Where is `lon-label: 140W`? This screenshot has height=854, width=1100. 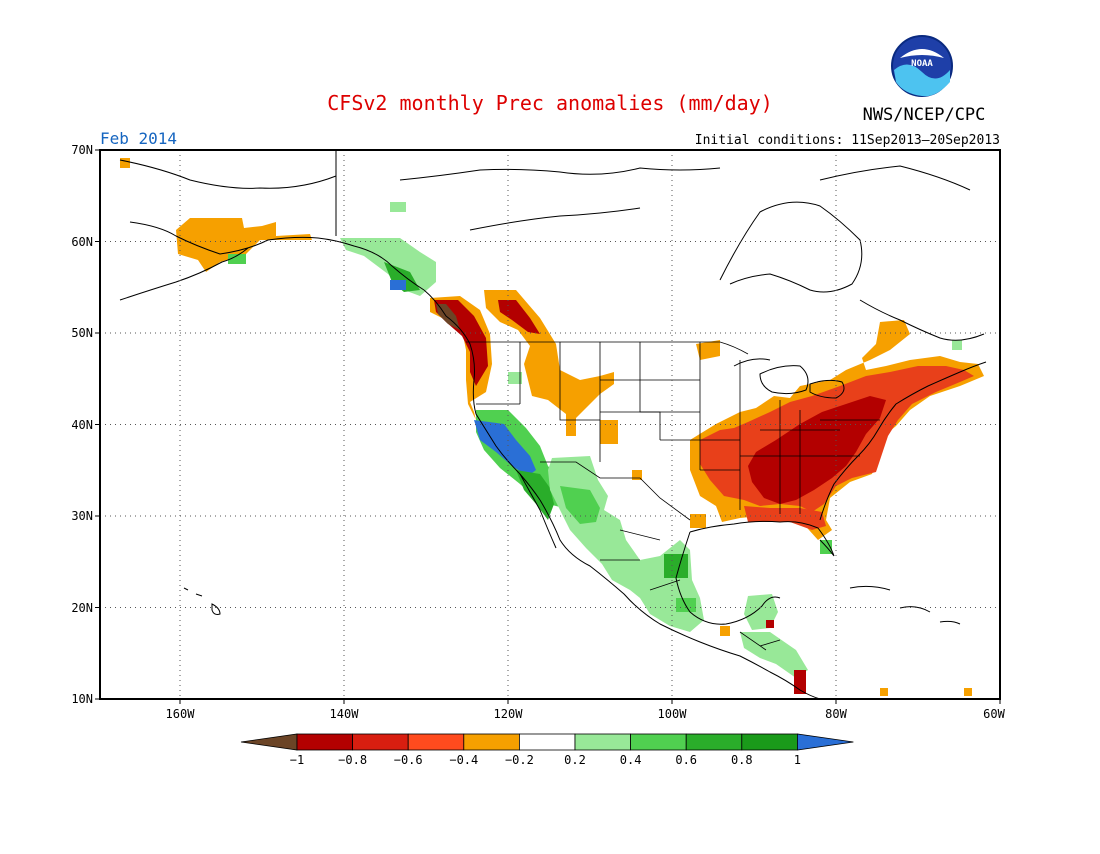 lon-label: 140W is located at coordinates (345, 714).